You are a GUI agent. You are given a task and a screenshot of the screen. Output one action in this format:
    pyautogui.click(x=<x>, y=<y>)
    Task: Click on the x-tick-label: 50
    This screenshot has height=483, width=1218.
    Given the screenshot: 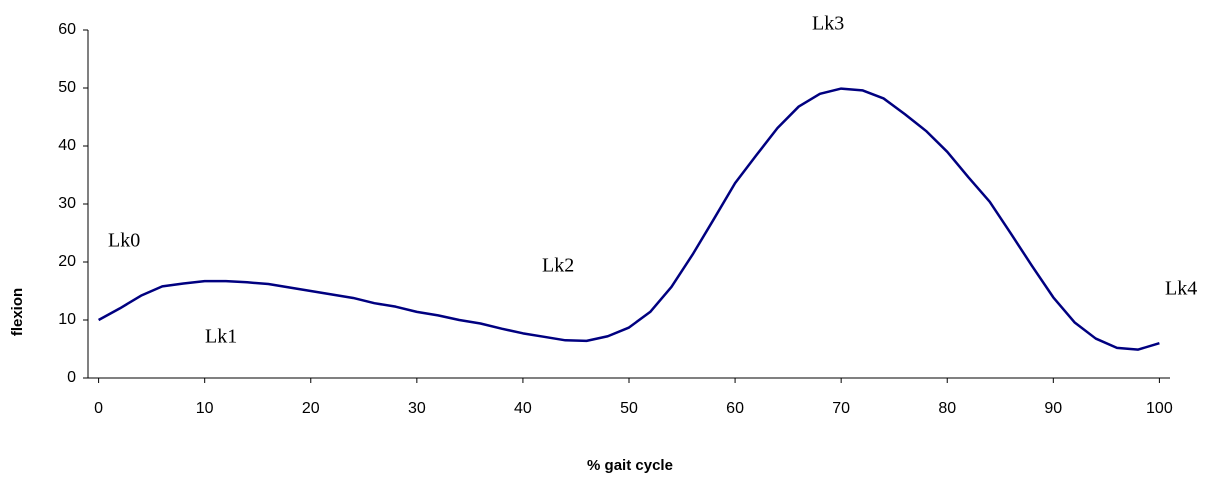 What is the action you would take?
    pyautogui.click(x=629, y=408)
    